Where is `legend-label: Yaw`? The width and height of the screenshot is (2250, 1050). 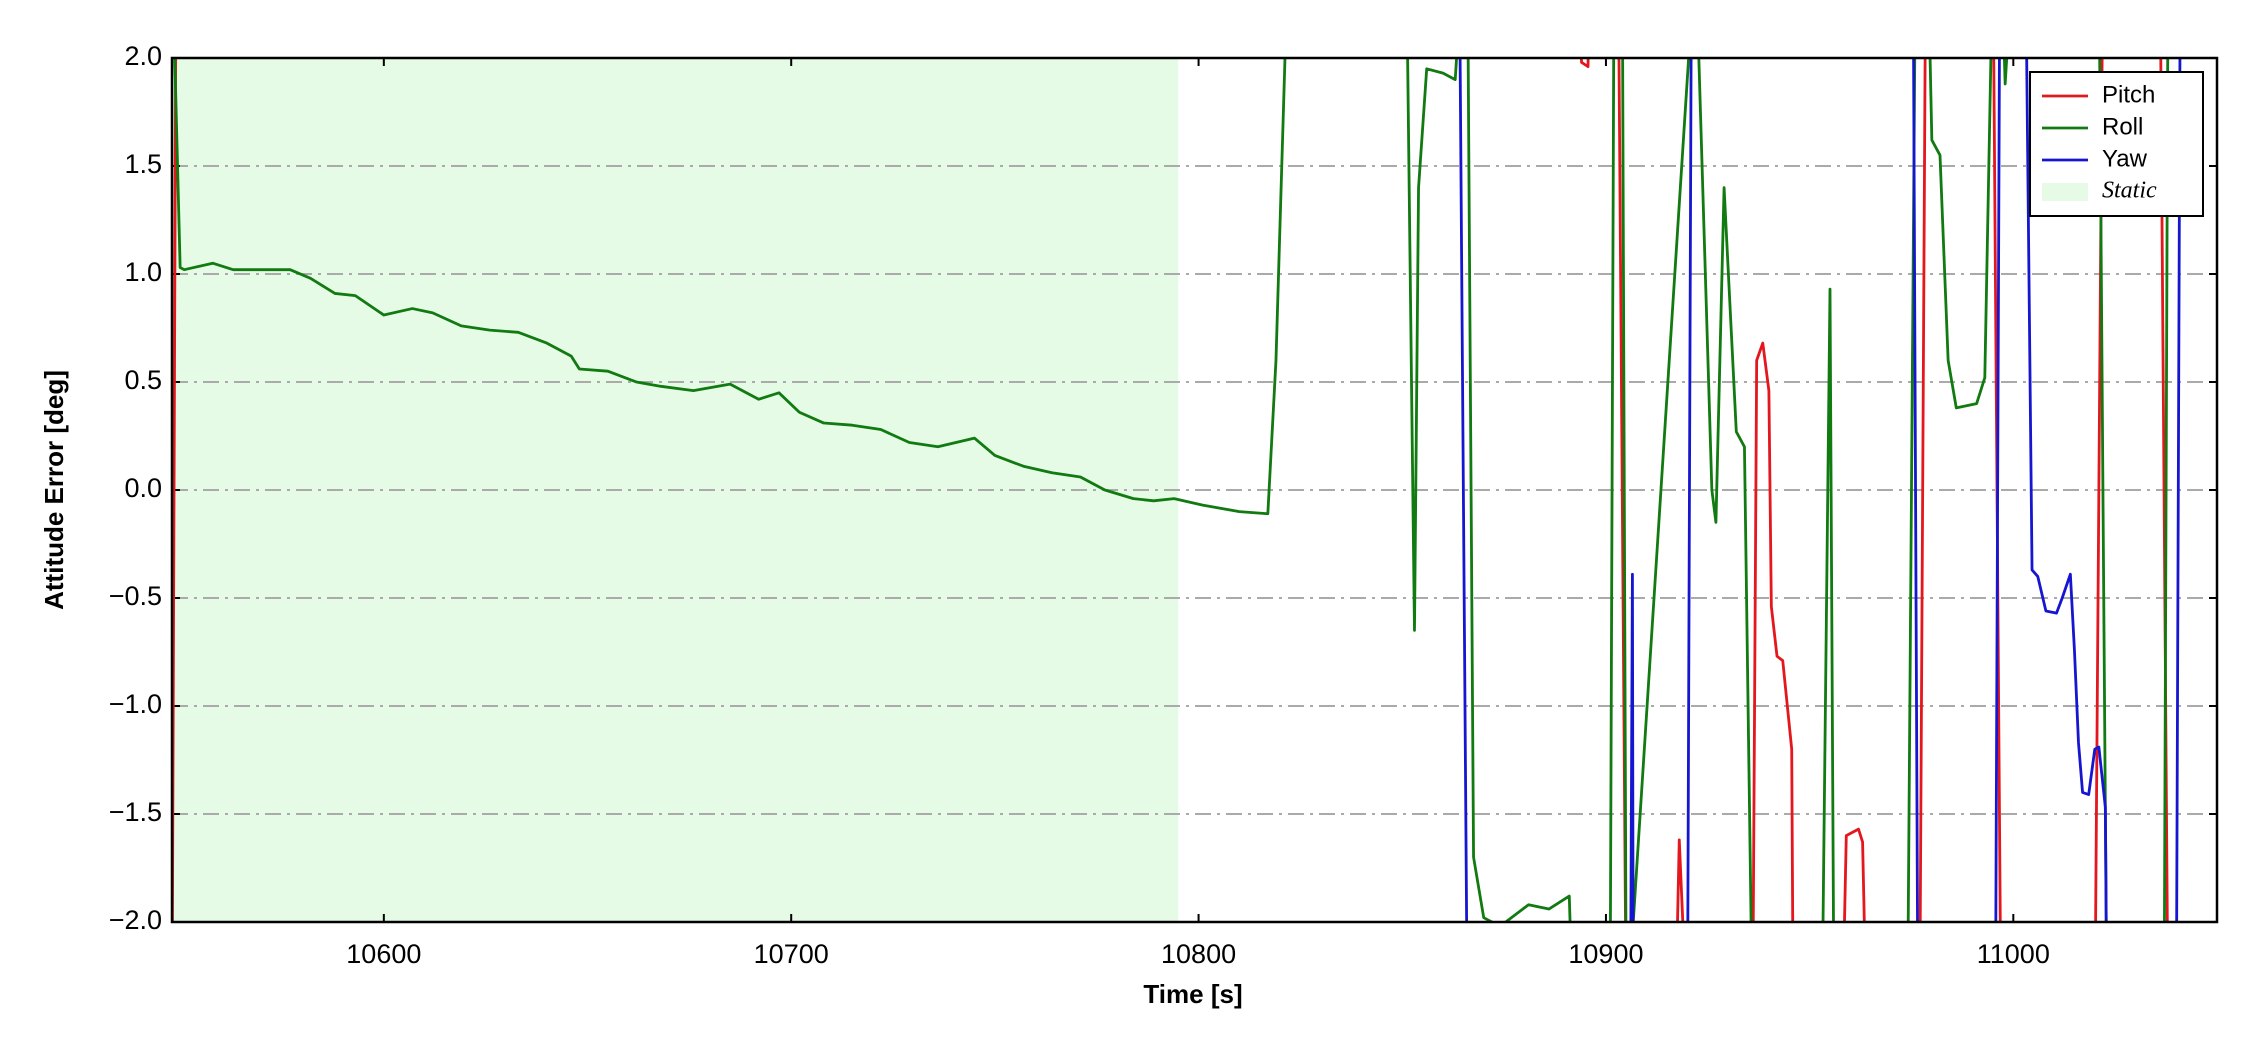 legend-label: Yaw is located at coordinates (2125, 158).